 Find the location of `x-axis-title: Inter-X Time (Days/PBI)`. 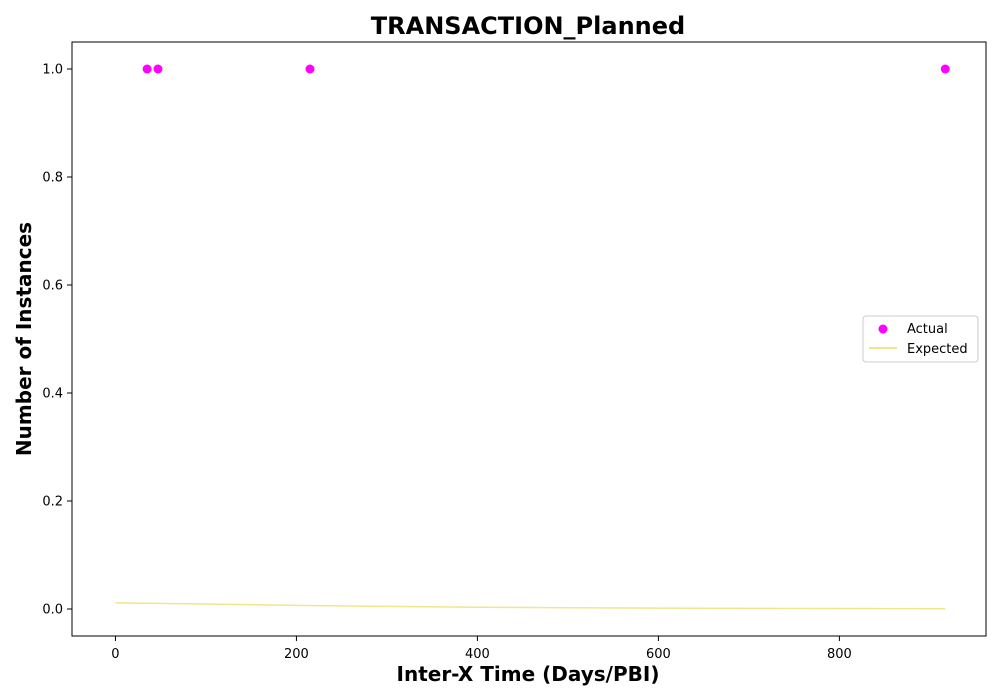

x-axis-title: Inter-X Time (Days/PBI) is located at coordinates (528, 674).